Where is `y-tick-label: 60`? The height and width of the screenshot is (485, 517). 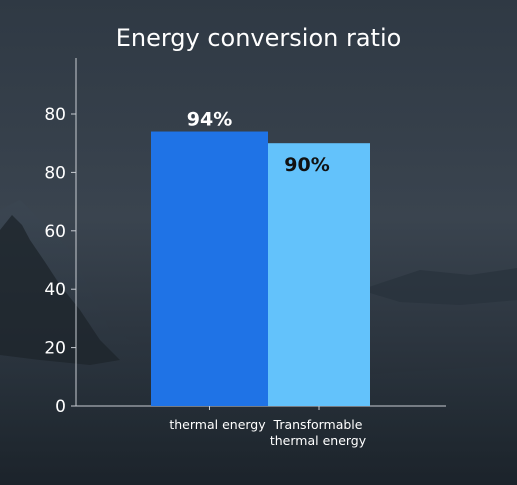 y-tick-label: 60 is located at coordinates (55, 232).